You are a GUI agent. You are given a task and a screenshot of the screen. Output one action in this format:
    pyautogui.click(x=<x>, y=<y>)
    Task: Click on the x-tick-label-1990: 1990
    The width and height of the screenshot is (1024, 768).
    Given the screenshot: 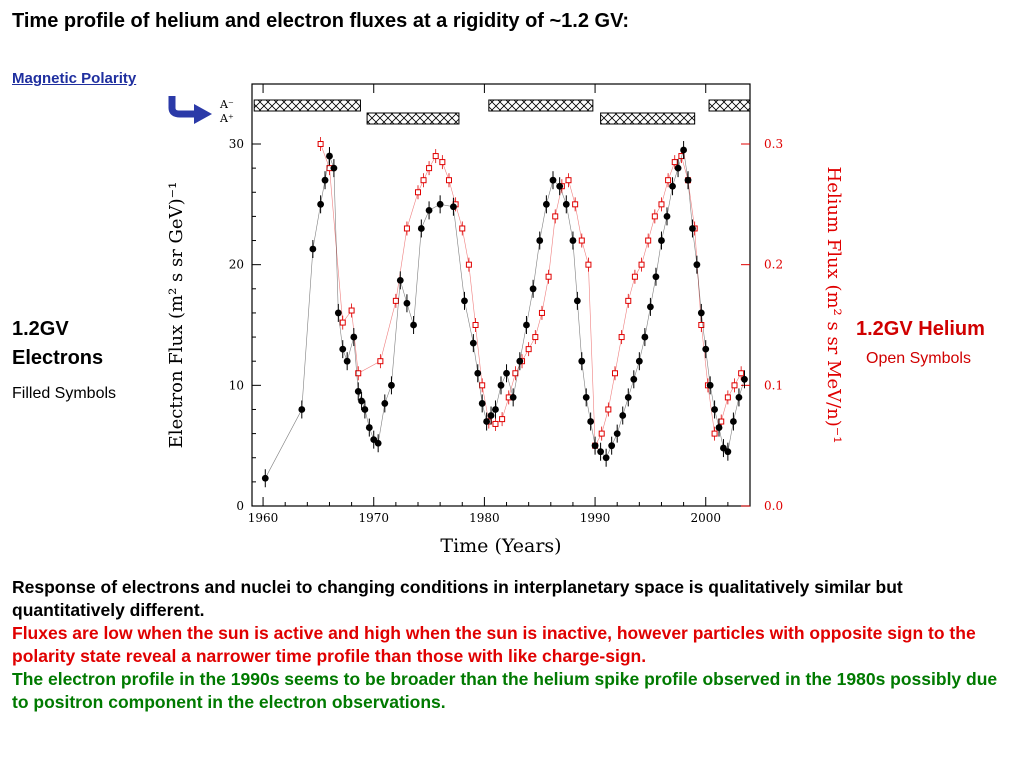 What is the action you would take?
    pyautogui.click(x=595, y=518)
    